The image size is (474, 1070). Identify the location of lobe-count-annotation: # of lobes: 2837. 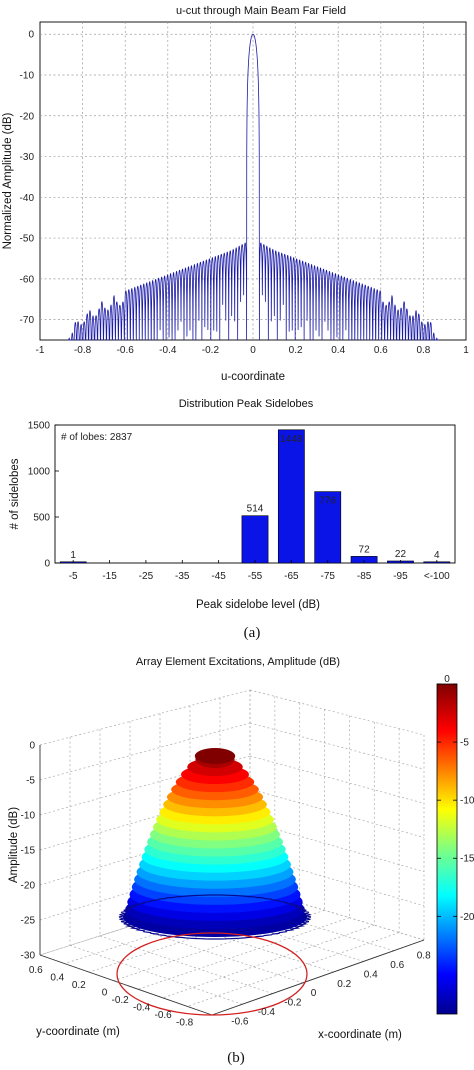
(97, 437).